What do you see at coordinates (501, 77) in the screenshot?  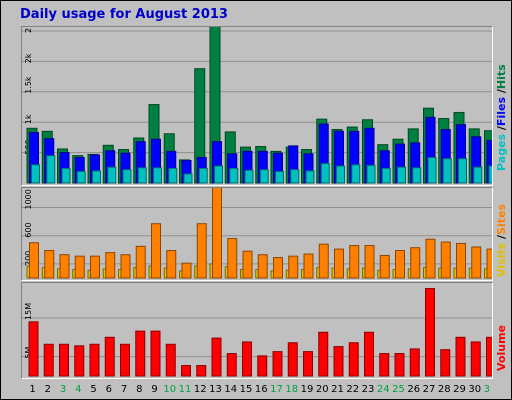 I see `legend-top-part: Hits` at bounding box center [501, 77].